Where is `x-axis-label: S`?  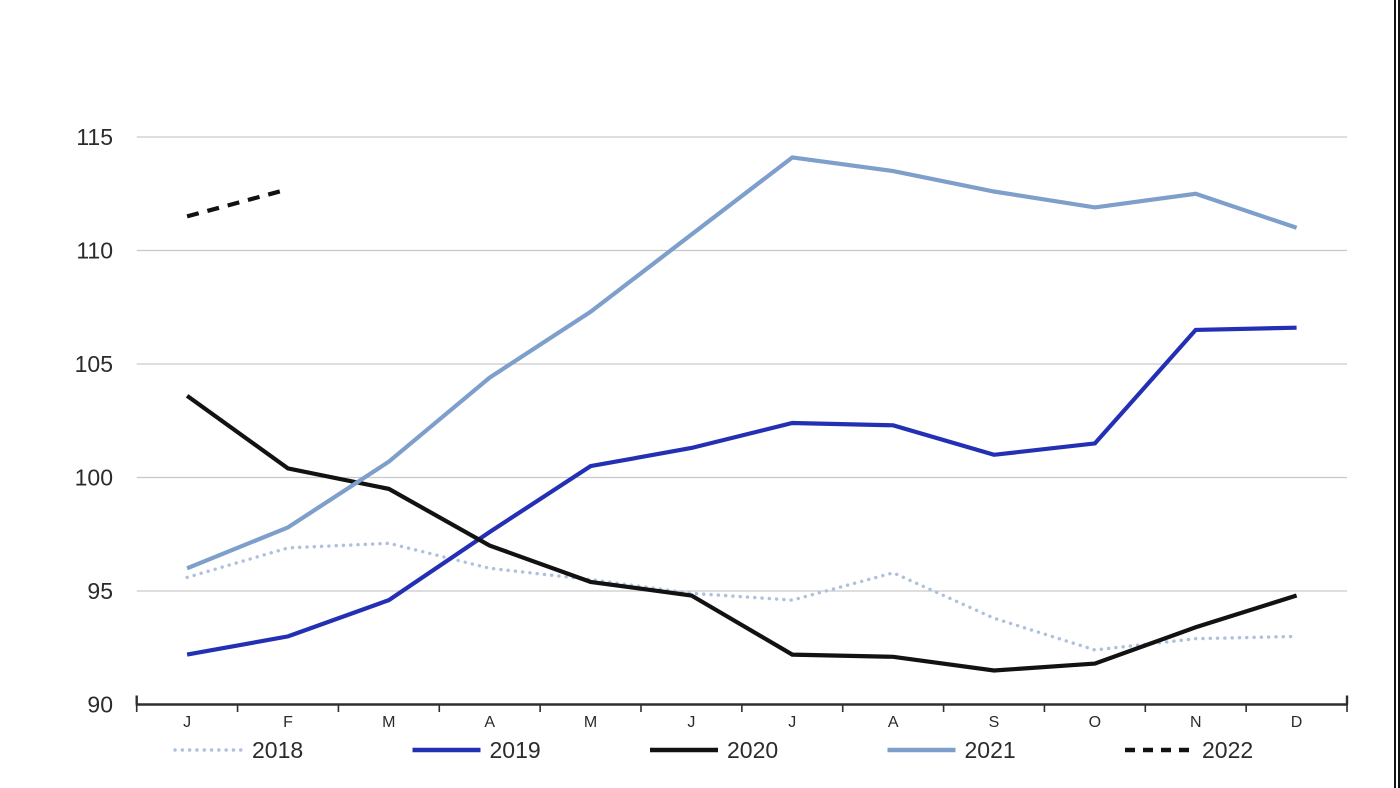 x-axis-label: S is located at coordinates (994, 722).